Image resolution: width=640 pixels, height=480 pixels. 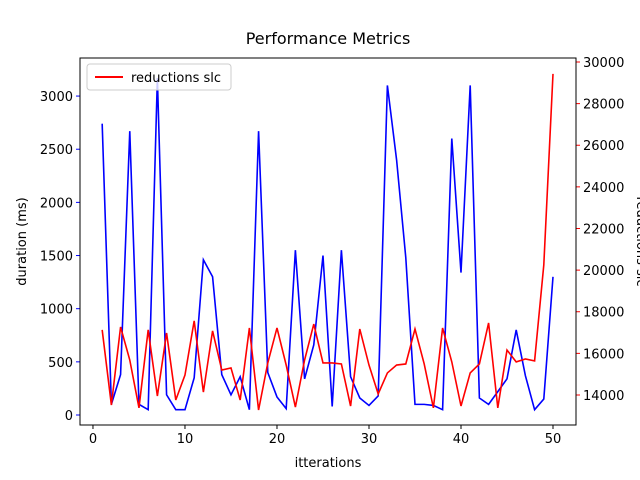 What do you see at coordinates (56, 150) in the screenshot?
I see `y-tick-label: 2500` at bounding box center [56, 150].